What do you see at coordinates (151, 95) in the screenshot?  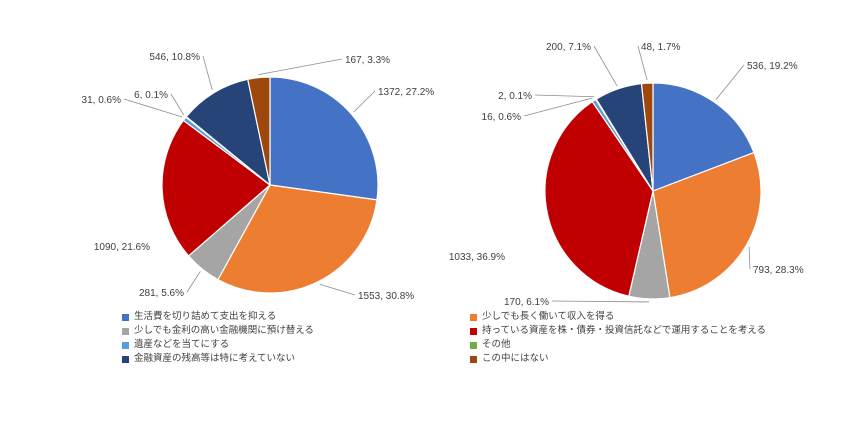 I see `data-label: 6, 0.1%` at bounding box center [151, 95].